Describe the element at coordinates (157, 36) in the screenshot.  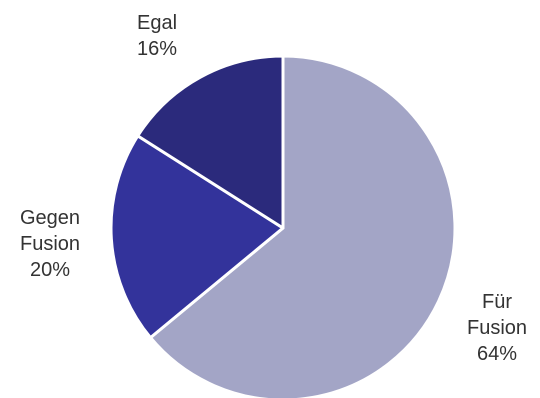
I see `slice-label-egal: Egal 16%` at that location.